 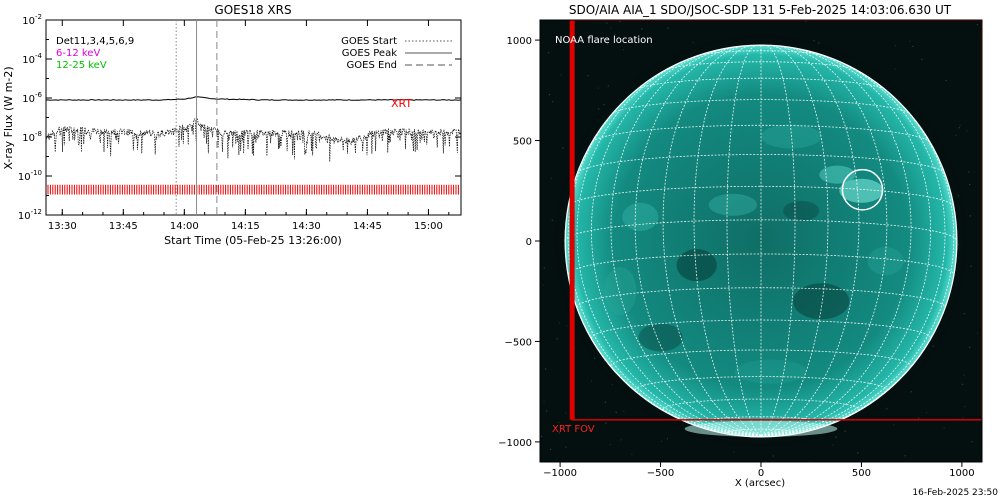 I want to click on goes-x-tick-label: 13:45, so click(x=123, y=226).